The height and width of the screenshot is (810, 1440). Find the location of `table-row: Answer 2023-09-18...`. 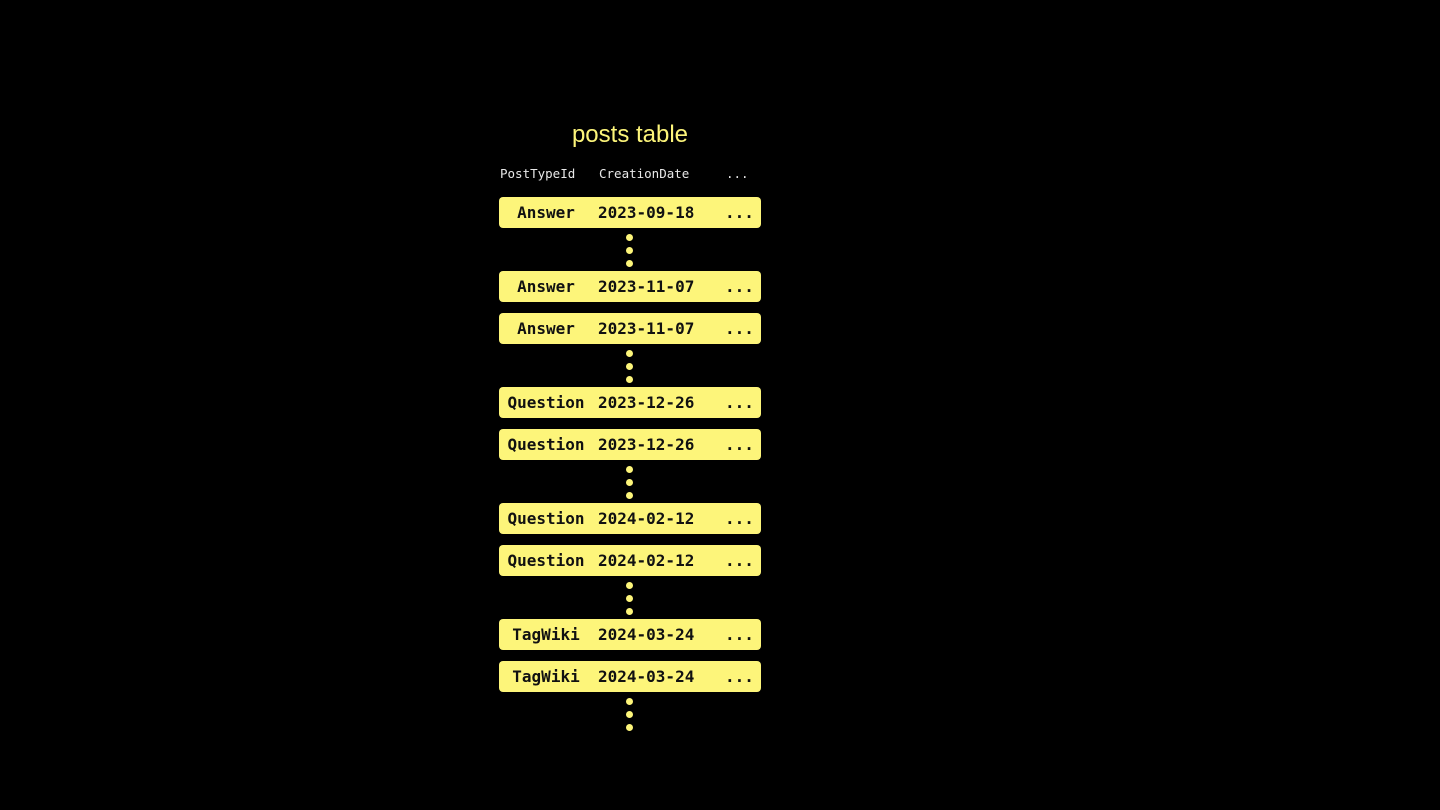

table-row: Answer 2023-09-18... is located at coordinates (630, 212).